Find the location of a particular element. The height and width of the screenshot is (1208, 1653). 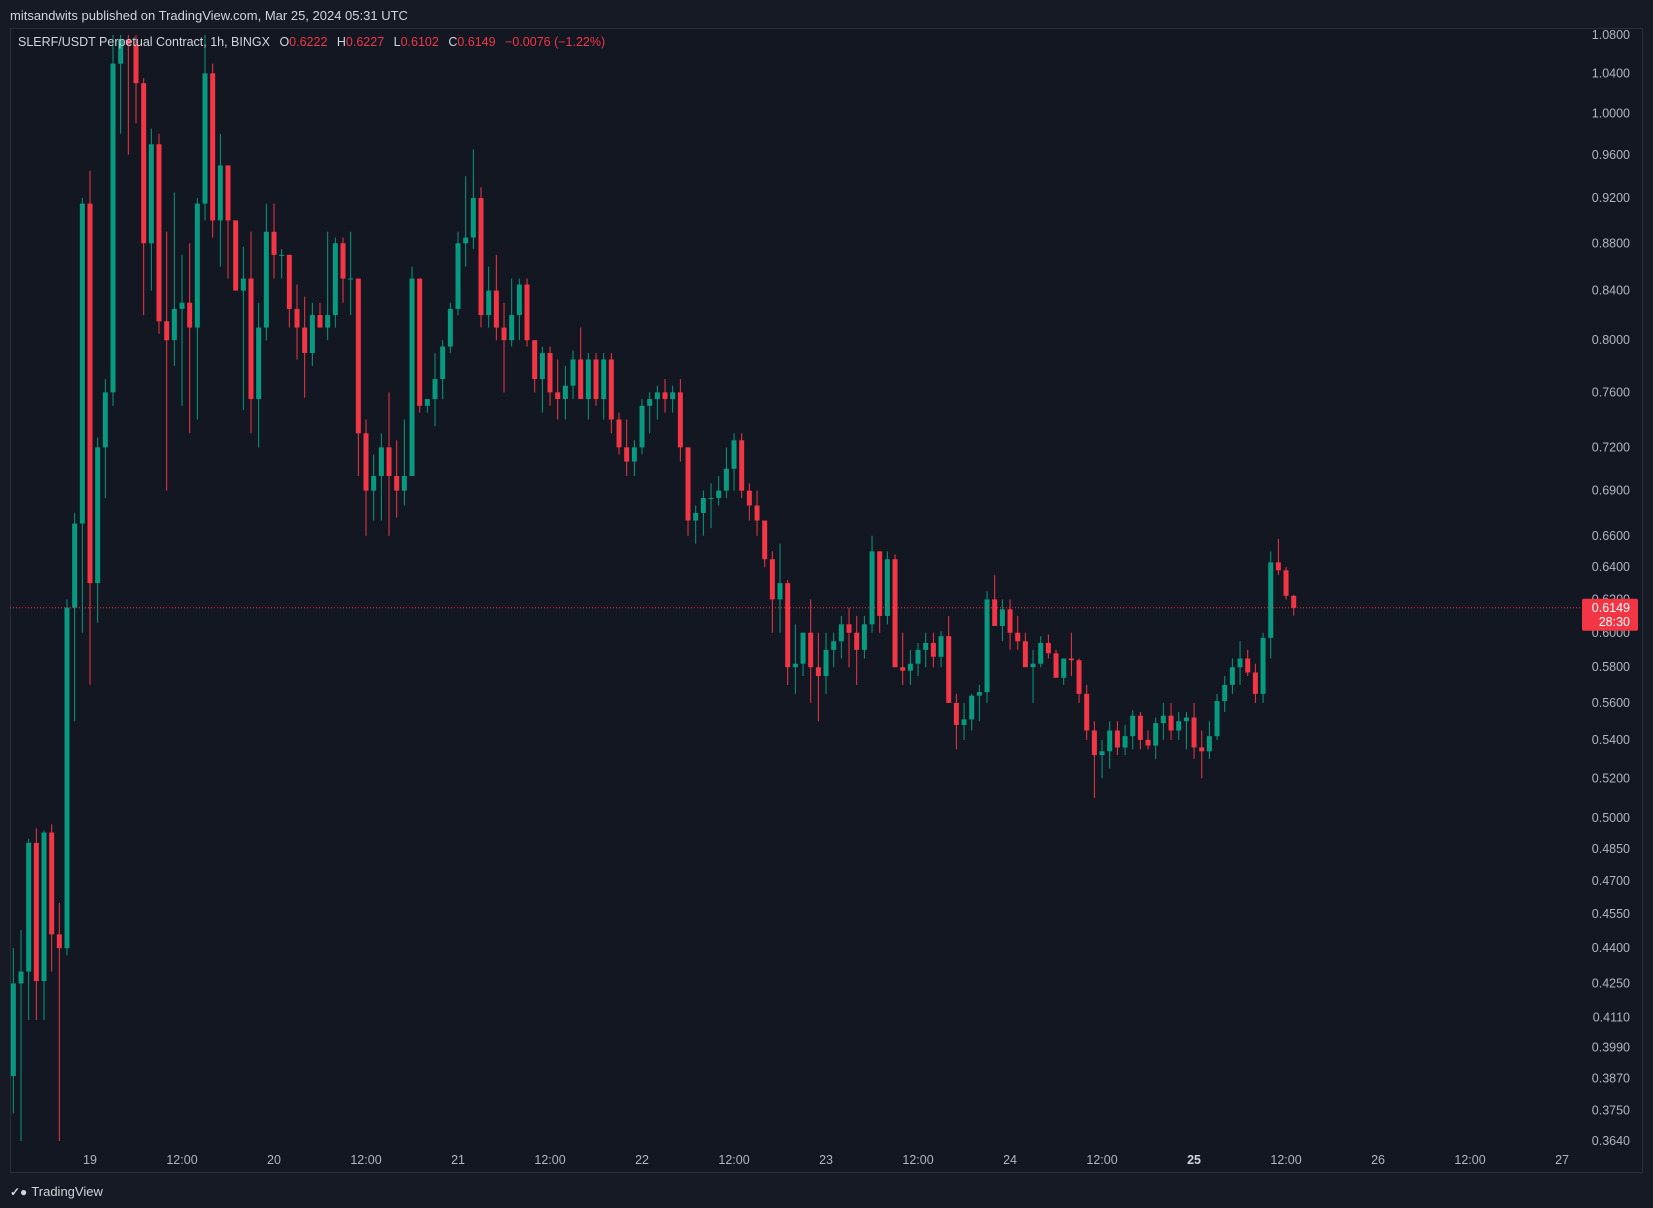

tradingview-logo-icon: ✓● is located at coordinates (19, 1192).